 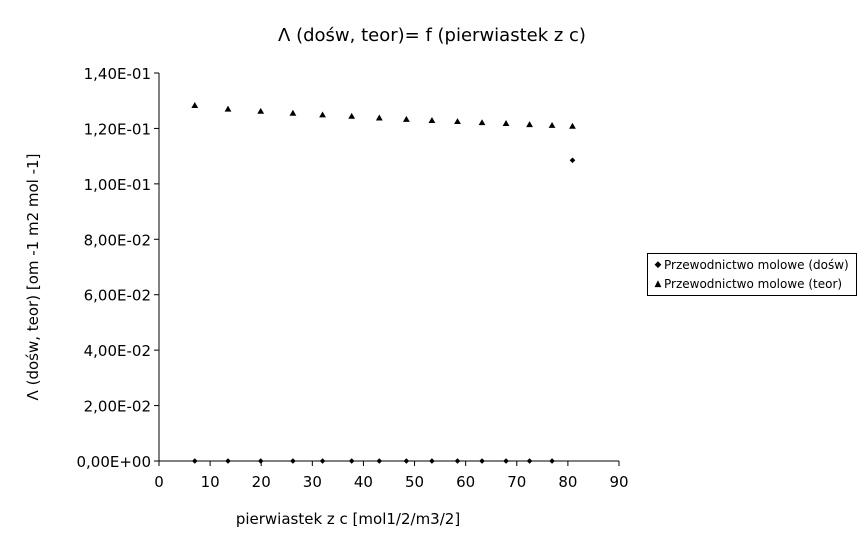 I want to click on x-axis-label: pierwiastek z c [mol1/2/m3/2], so click(x=348, y=519).